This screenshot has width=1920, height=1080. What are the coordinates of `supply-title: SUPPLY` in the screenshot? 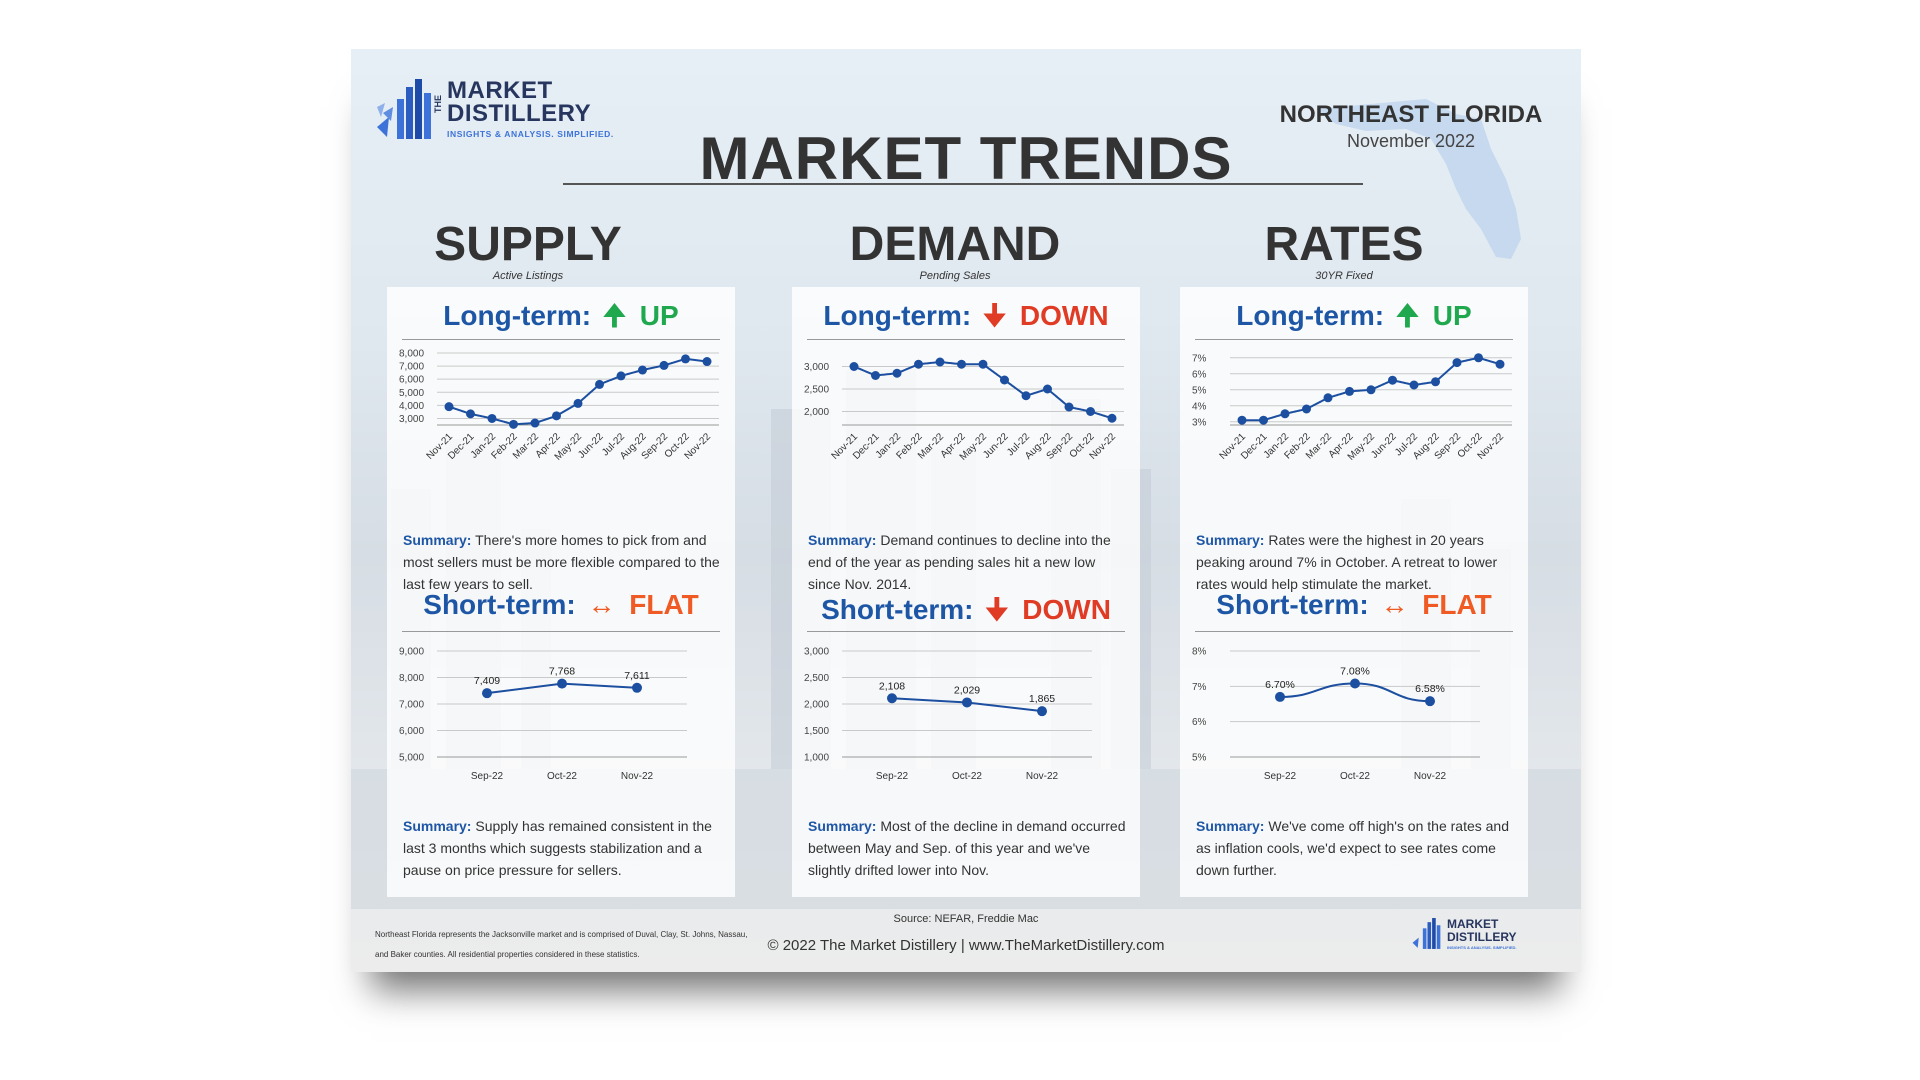 It's located at (528, 244).